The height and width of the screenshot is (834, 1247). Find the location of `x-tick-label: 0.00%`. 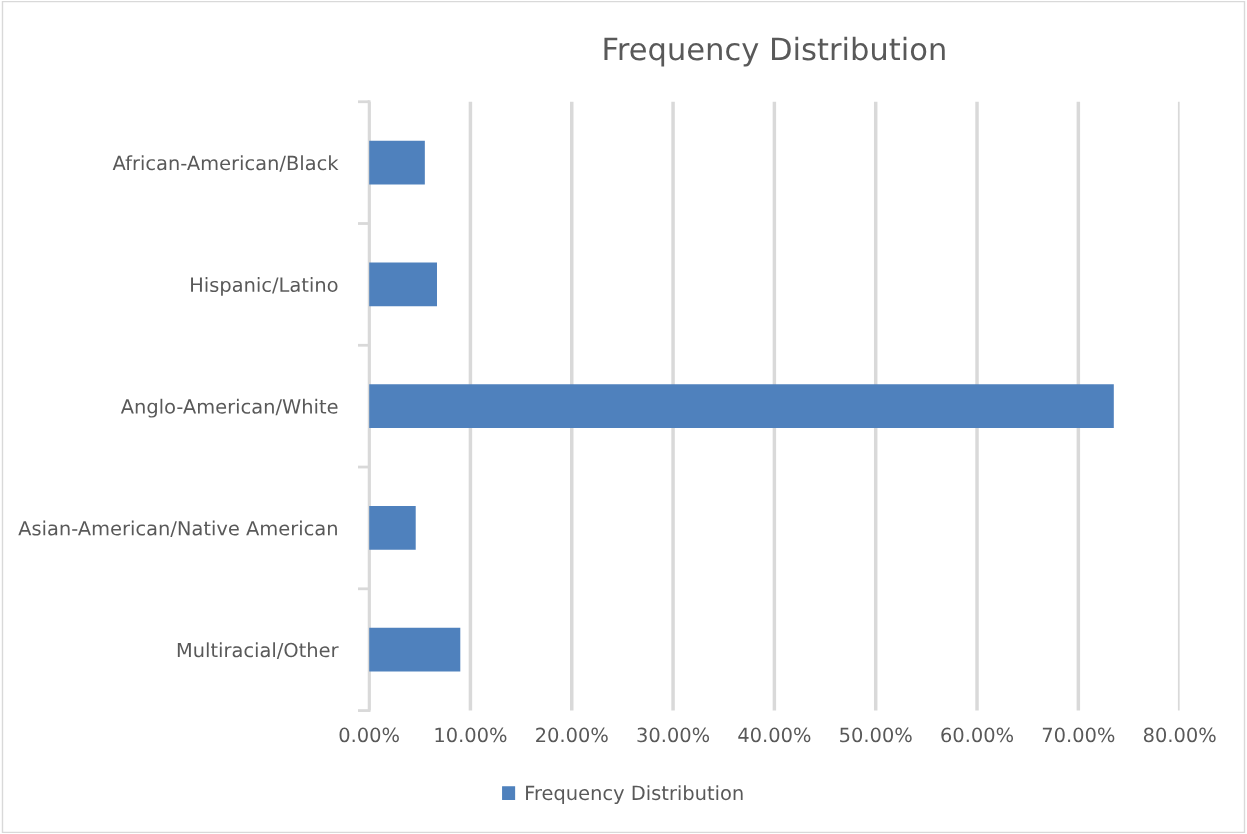

x-tick-label: 0.00% is located at coordinates (369, 735).